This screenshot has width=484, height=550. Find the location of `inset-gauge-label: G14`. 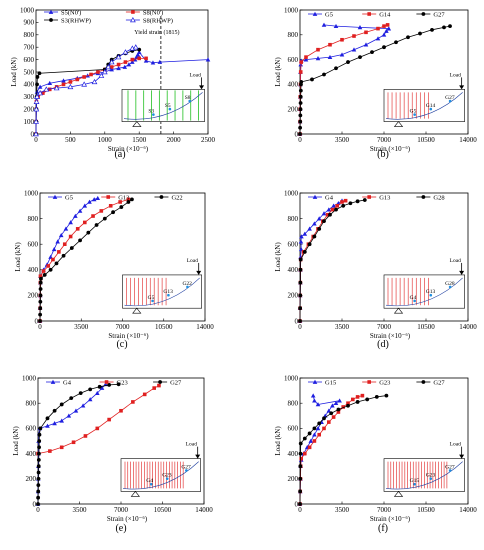

inset-gauge-label: G14 is located at coordinates (431, 106).